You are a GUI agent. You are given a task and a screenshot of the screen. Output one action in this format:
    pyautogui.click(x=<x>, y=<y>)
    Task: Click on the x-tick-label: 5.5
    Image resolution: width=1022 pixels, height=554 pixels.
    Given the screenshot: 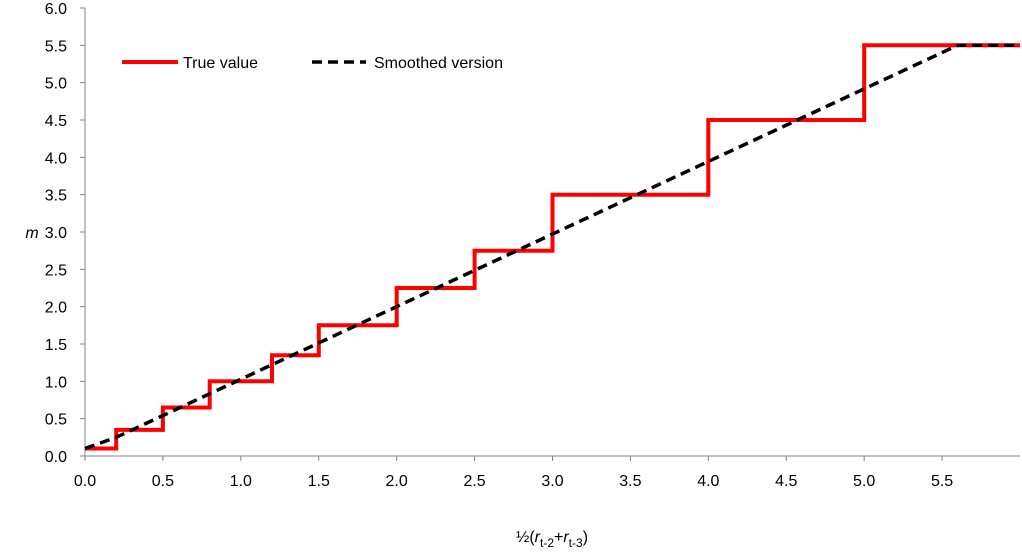 What is the action you would take?
    pyautogui.click(x=942, y=481)
    